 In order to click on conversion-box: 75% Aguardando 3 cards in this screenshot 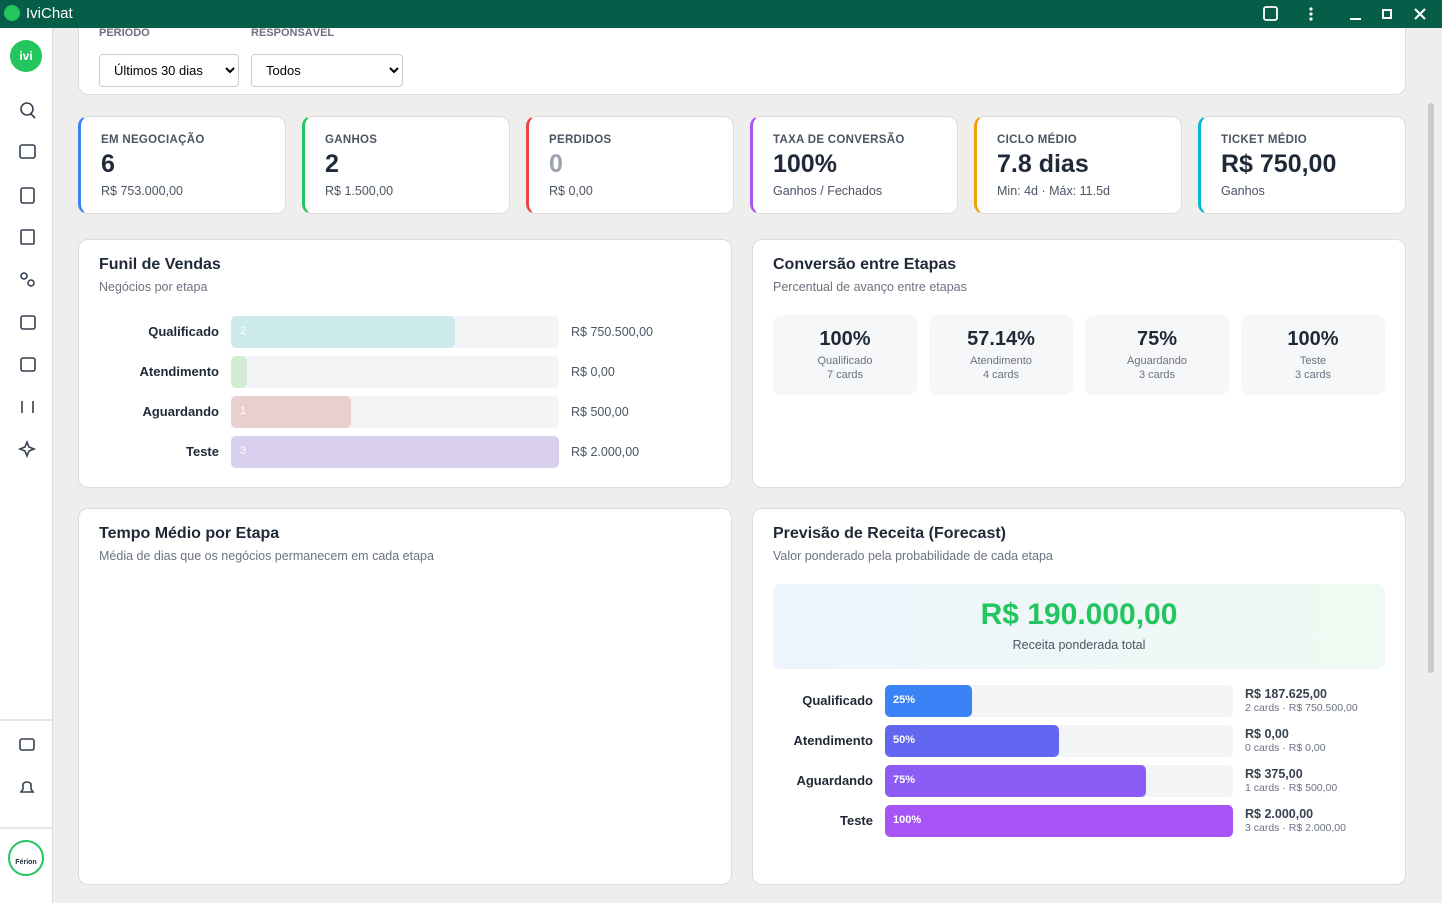, I will do `click(1157, 355)`.